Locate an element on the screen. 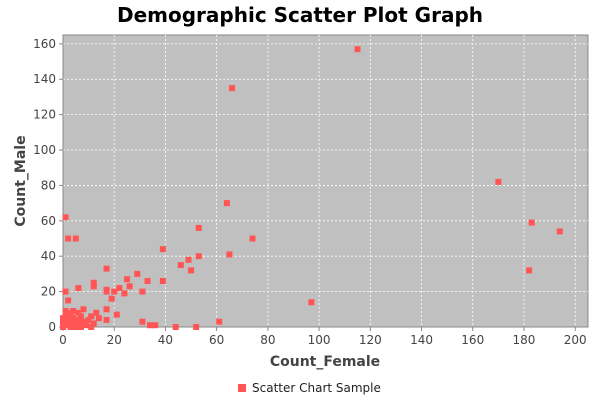 This screenshot has width=600, height=400. y-tick-label: 80 is located at coordinates (48, 185).